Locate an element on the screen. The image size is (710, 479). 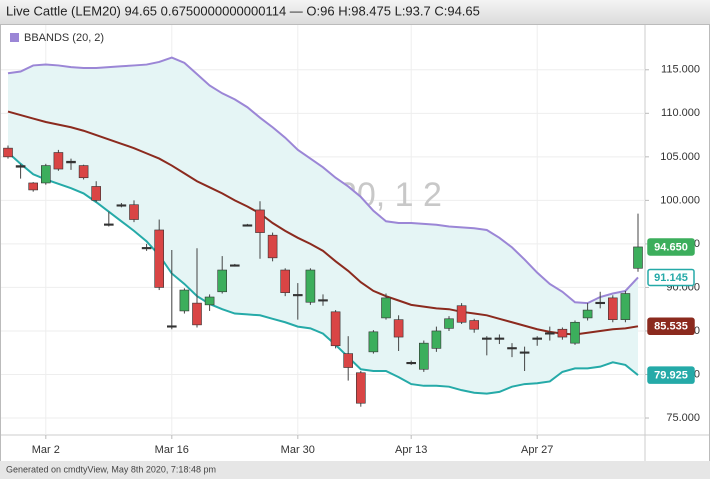
y-tick-label: 110.000 is located at coordinates (680, 113).